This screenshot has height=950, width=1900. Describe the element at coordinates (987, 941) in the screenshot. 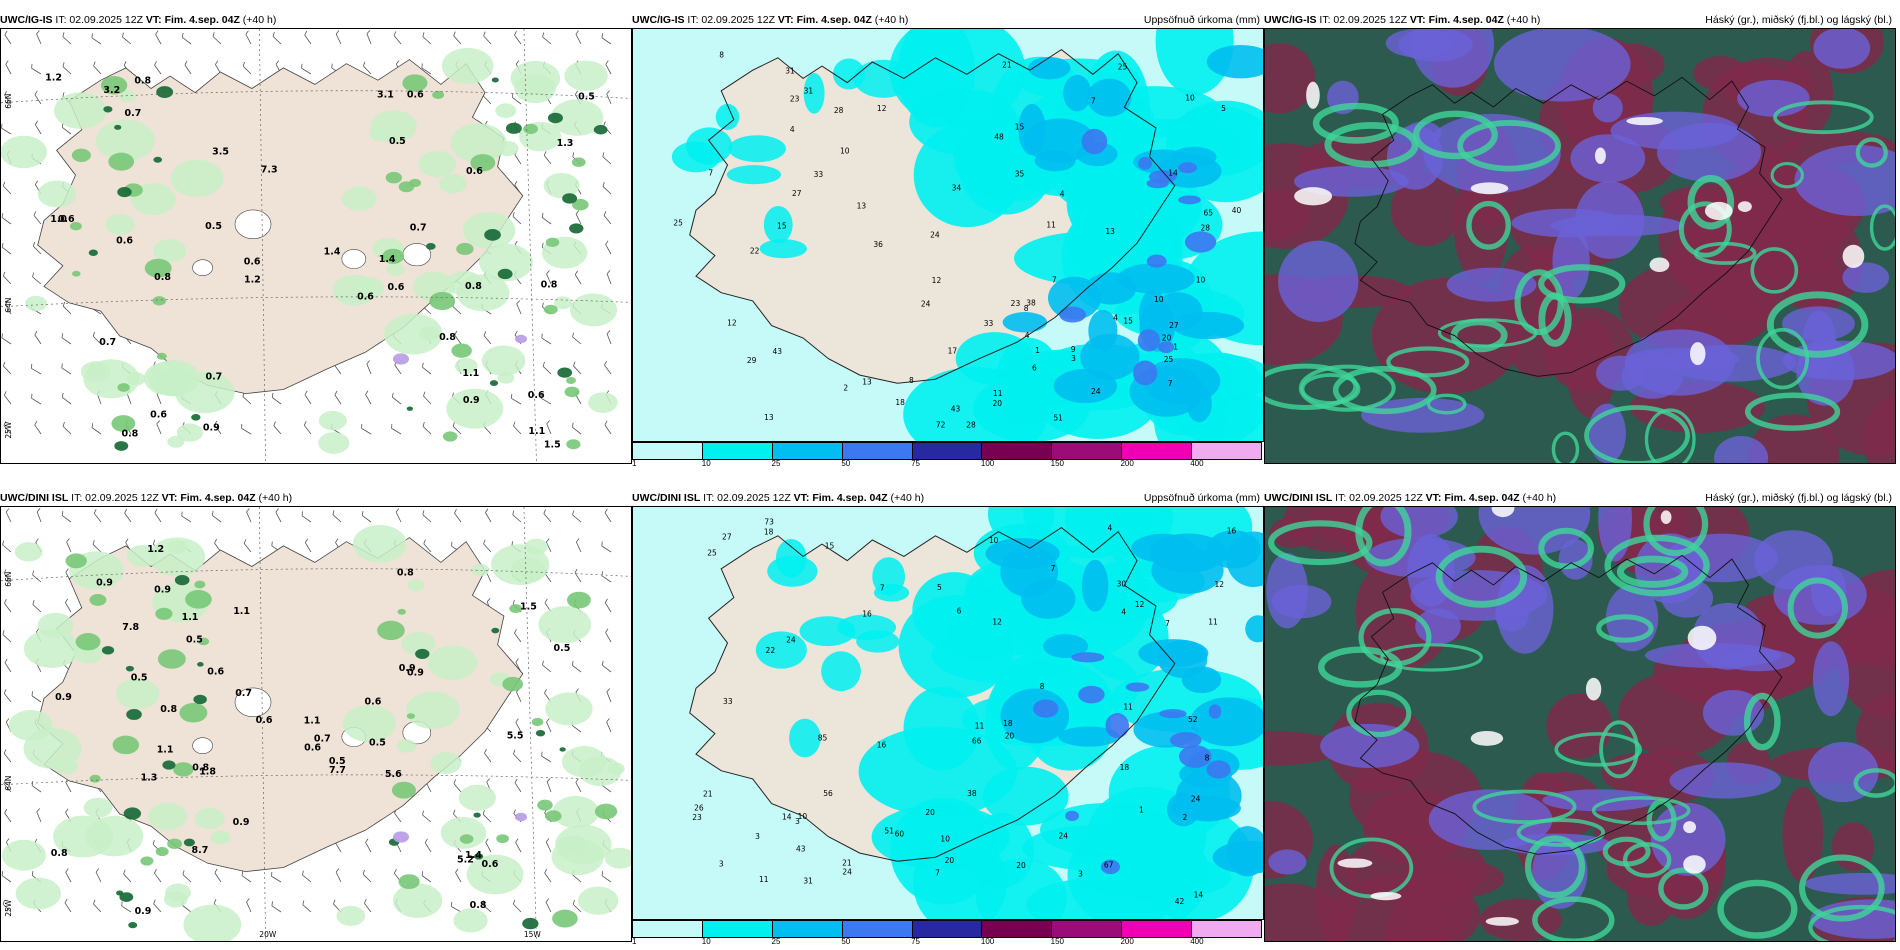

I see `legend-tick: 100` at that location.